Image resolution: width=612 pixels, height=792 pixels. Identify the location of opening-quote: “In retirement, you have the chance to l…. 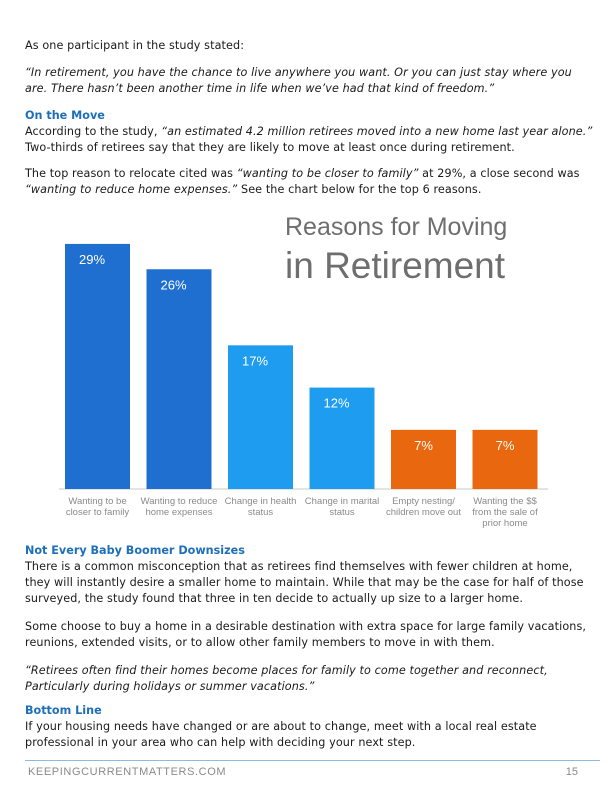
(310, 81).